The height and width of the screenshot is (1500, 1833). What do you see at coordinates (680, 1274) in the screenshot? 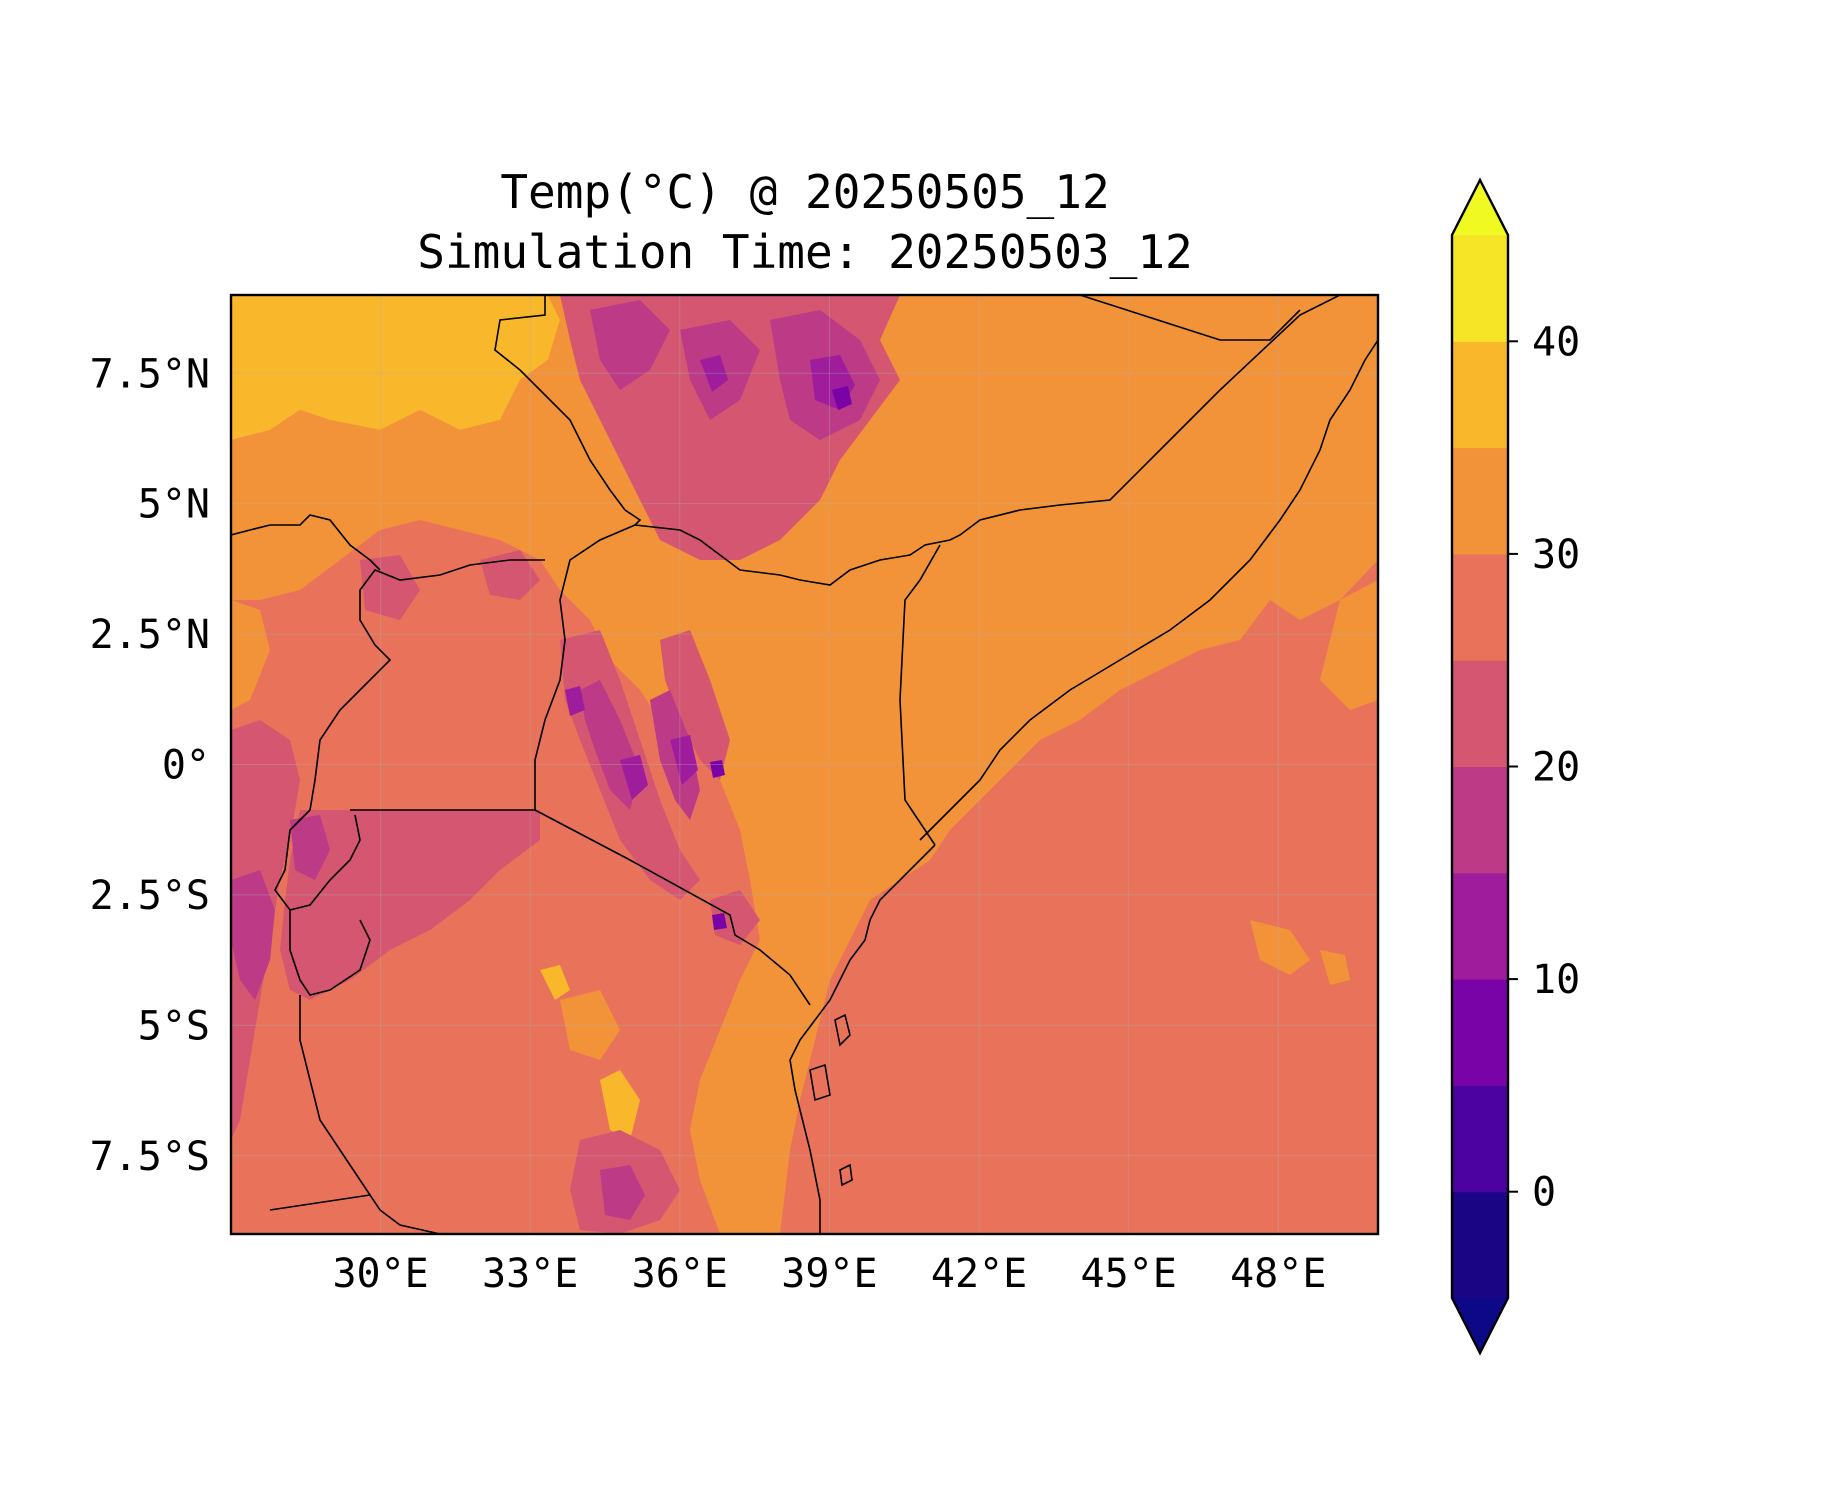
I see `lon-tick-label: 36°E` at bounding box center [680, 1274].